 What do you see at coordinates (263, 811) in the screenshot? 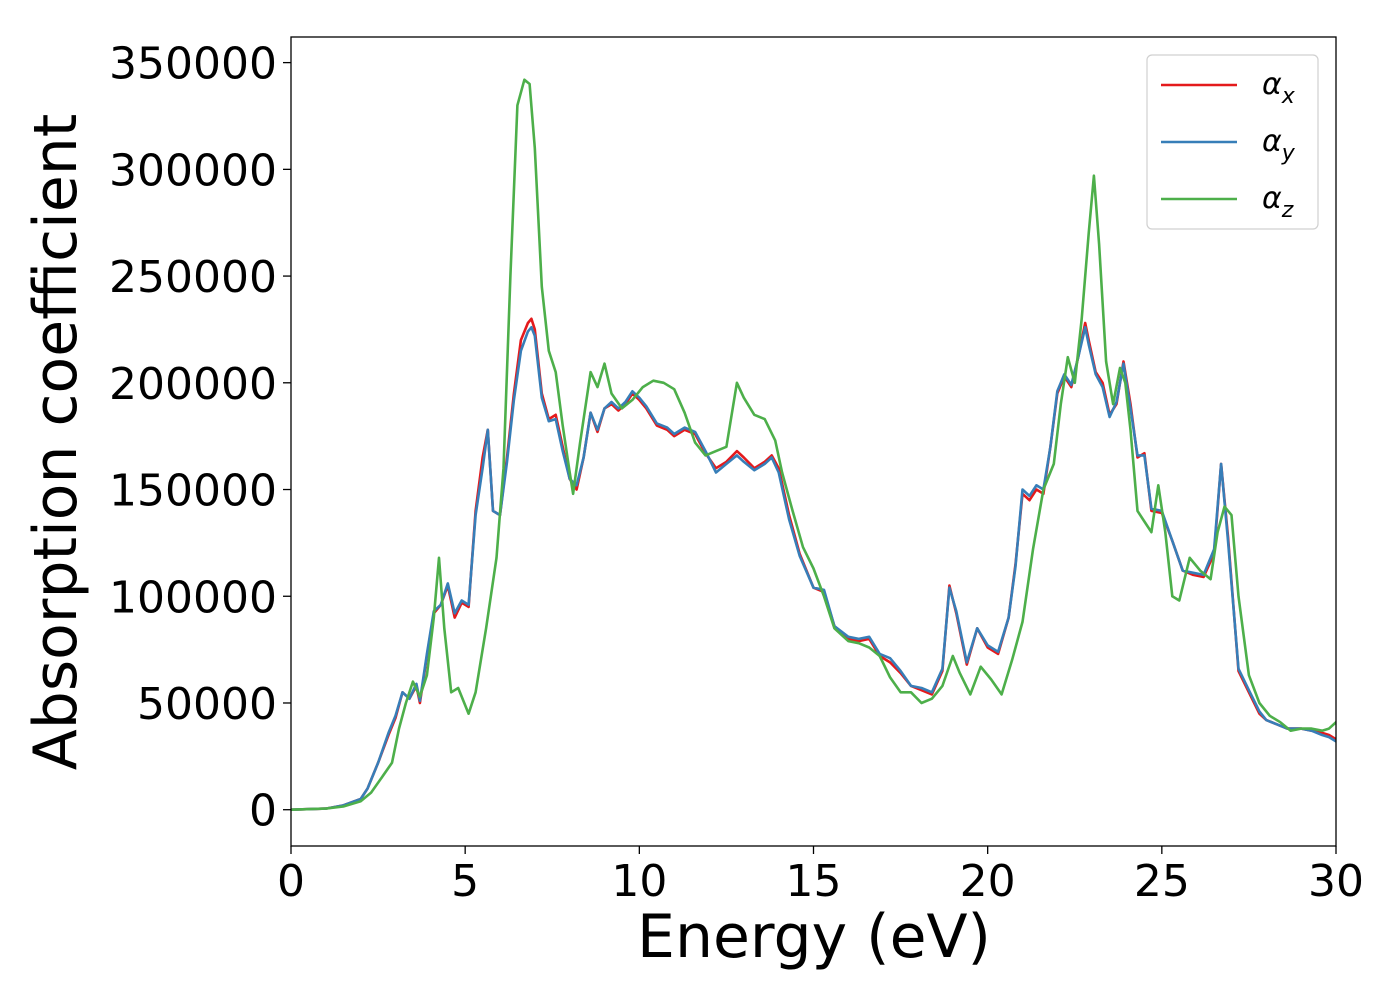
I see `y-tick-label: 0` at bounding box center [263, 811].